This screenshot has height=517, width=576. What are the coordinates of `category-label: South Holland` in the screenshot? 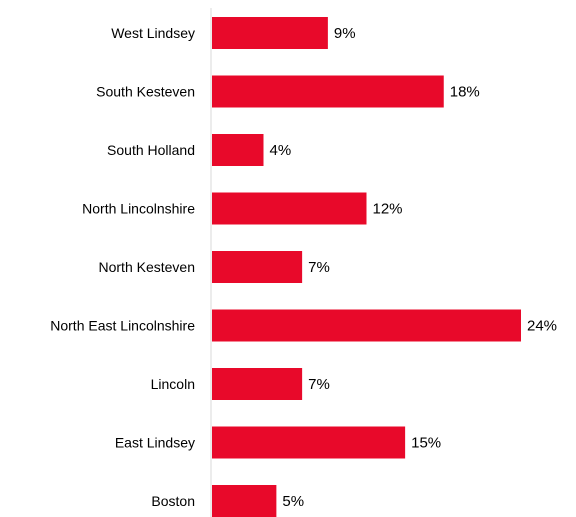 It's located at (151, 150).